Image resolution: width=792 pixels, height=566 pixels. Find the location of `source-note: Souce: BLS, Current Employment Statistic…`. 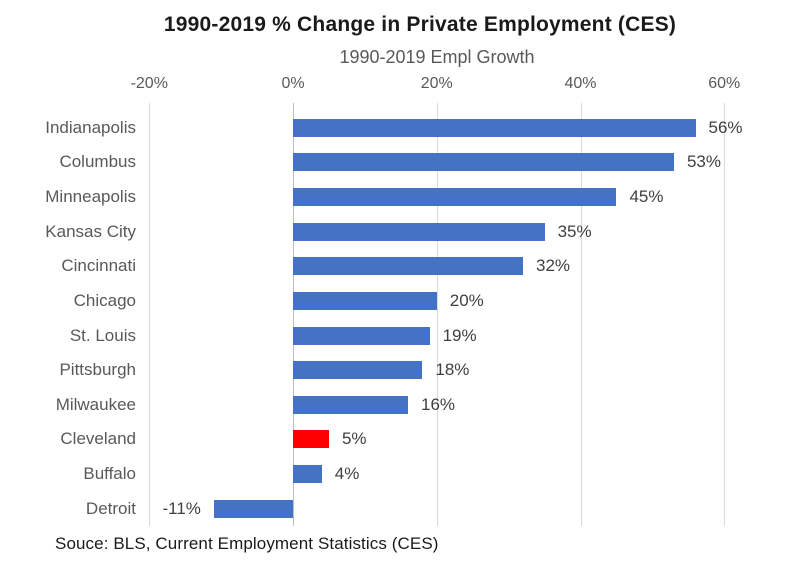

source-note: Souce: BLS, Current Employment Statistic… is located at coordinates (247, 543).